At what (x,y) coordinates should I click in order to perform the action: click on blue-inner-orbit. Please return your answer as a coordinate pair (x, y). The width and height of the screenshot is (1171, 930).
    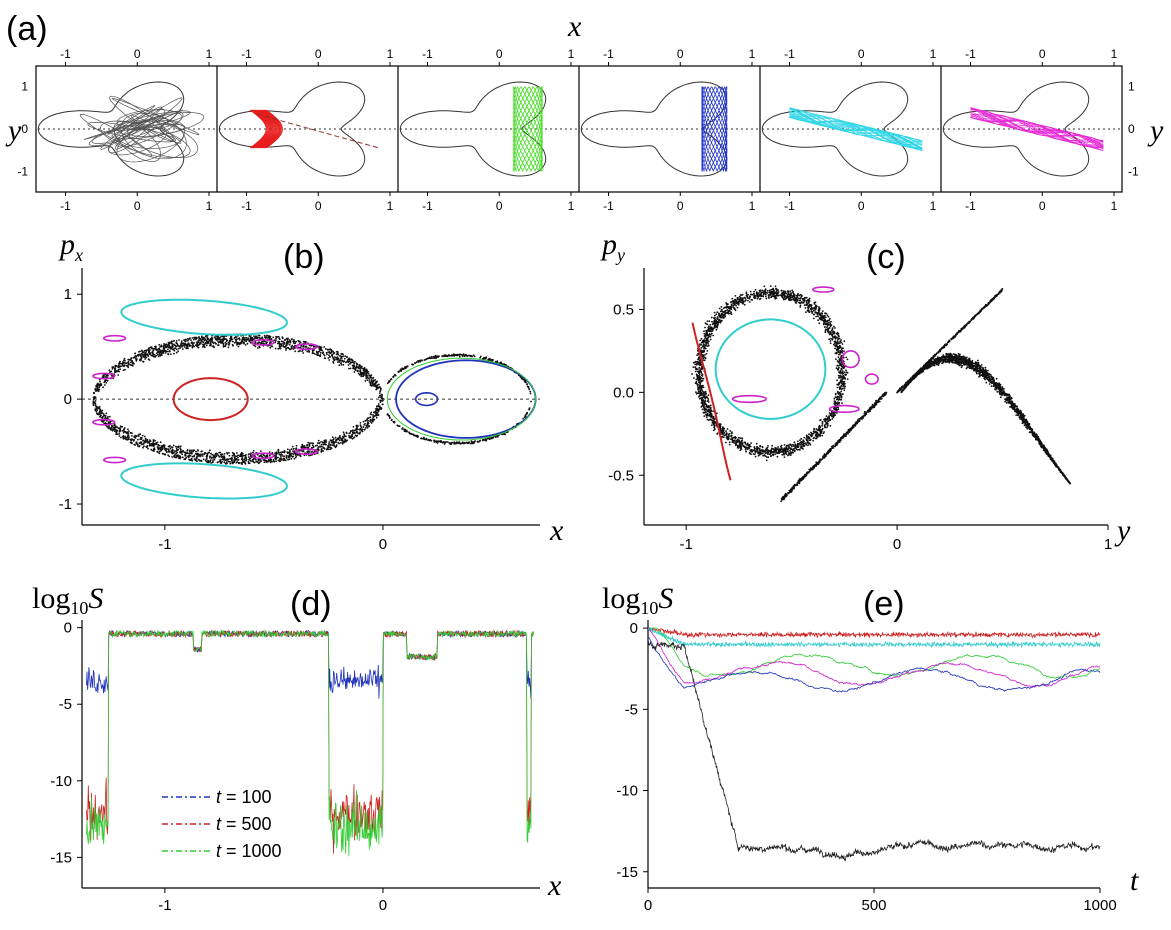
    Looking at the image, I should click on (426, 399).